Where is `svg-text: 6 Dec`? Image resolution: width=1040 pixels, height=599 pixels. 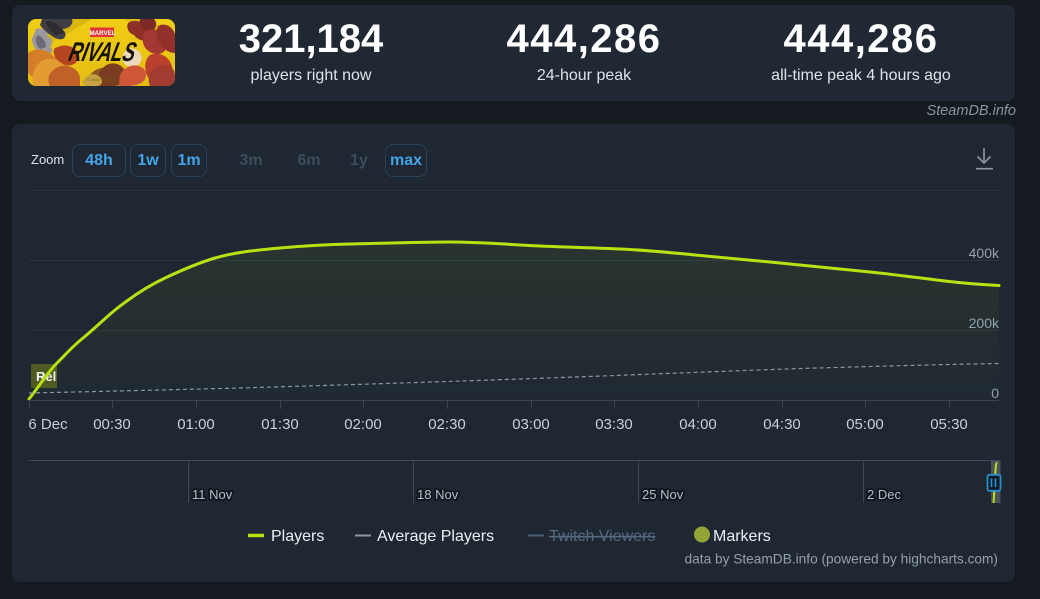 svg-text: 6 Dec is located at coordinates (48, 424).